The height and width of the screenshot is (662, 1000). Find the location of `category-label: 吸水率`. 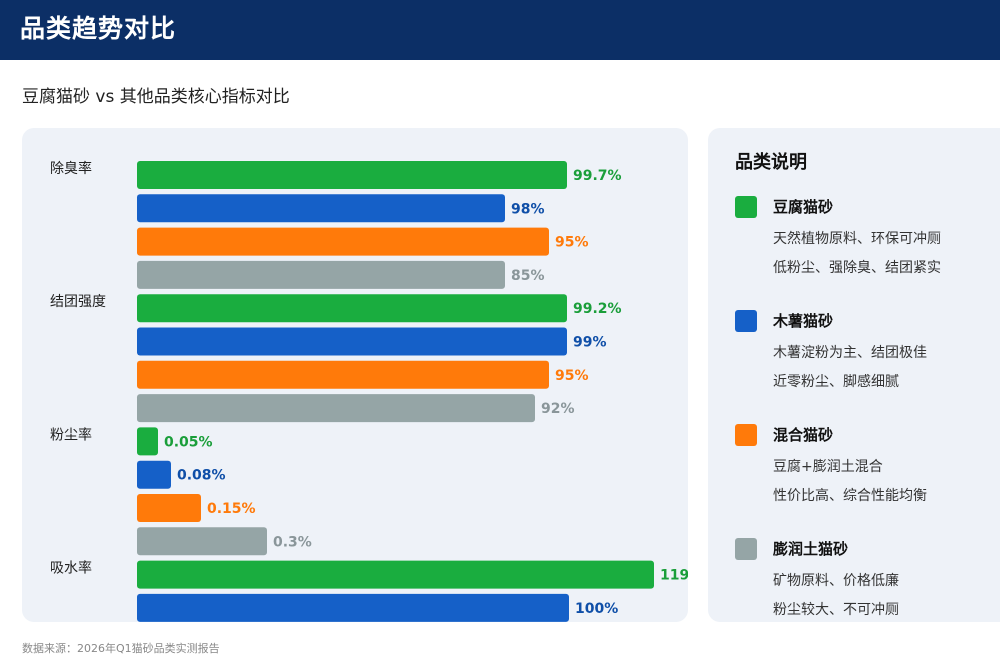

category-label: 吸水率 is located at coordinates (71, 568).